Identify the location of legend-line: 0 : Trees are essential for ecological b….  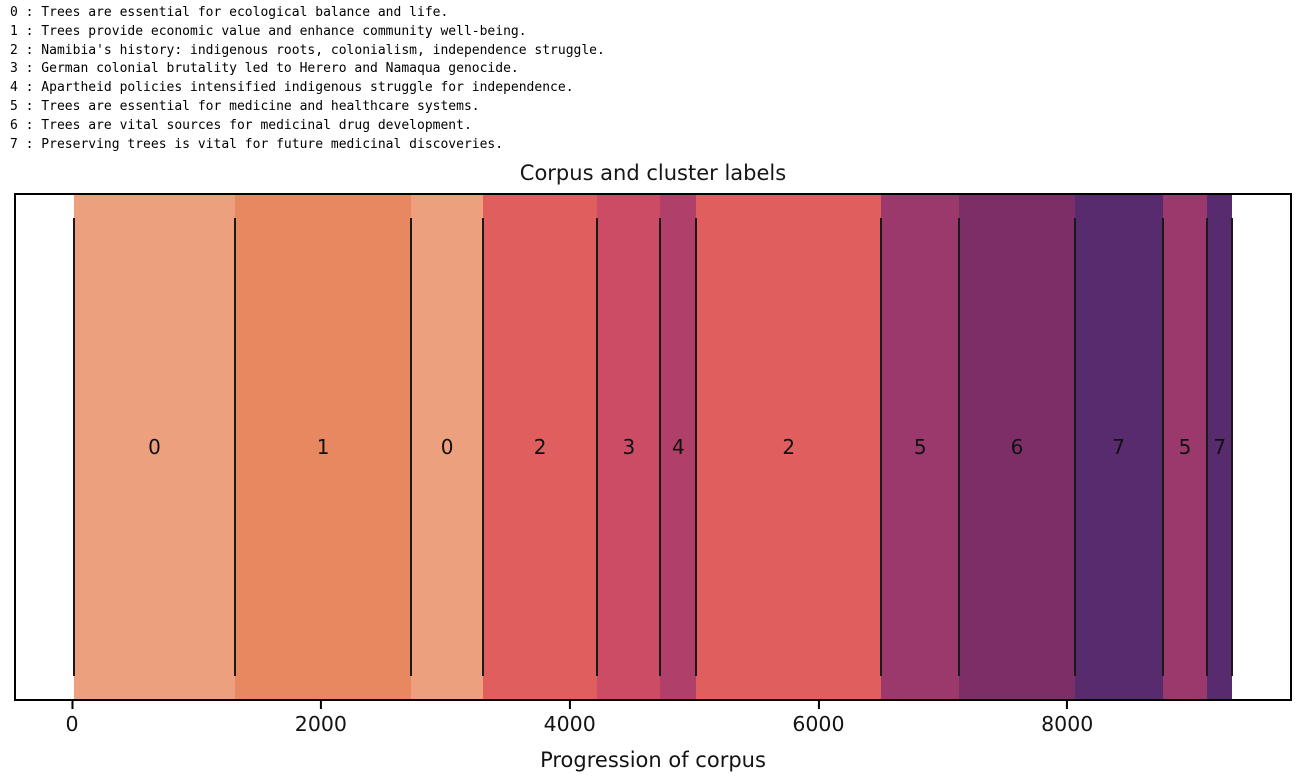
(229, 12).